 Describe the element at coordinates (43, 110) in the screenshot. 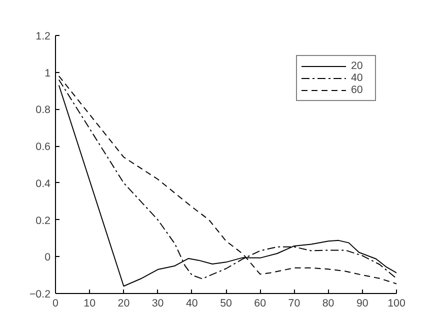

I see `y-tick-label: 0.8` at that location.